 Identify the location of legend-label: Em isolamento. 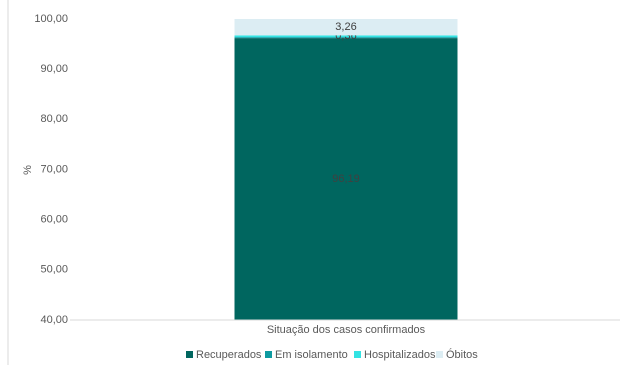
(311, 355).